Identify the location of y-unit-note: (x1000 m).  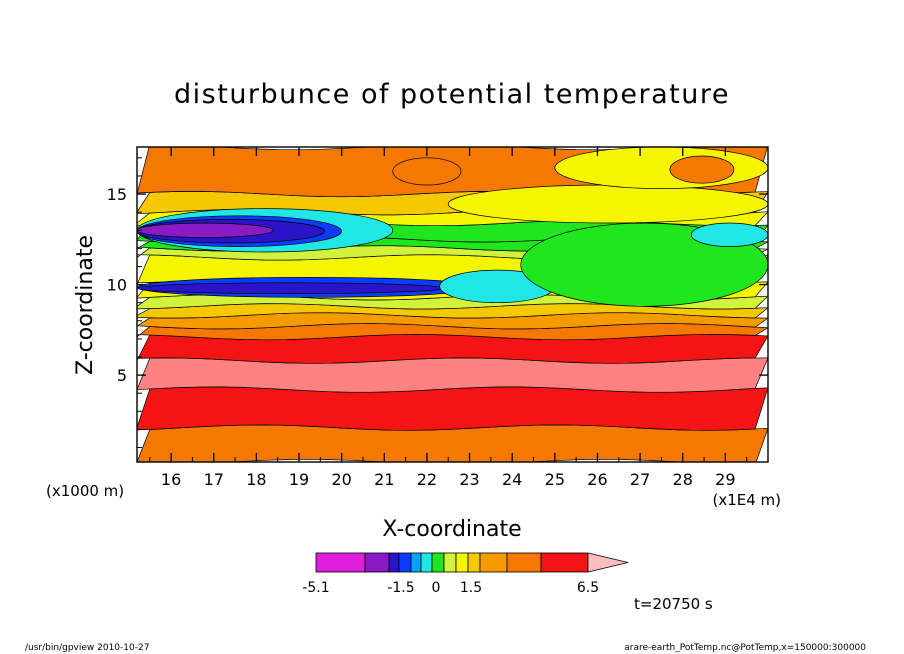
(85, 491).